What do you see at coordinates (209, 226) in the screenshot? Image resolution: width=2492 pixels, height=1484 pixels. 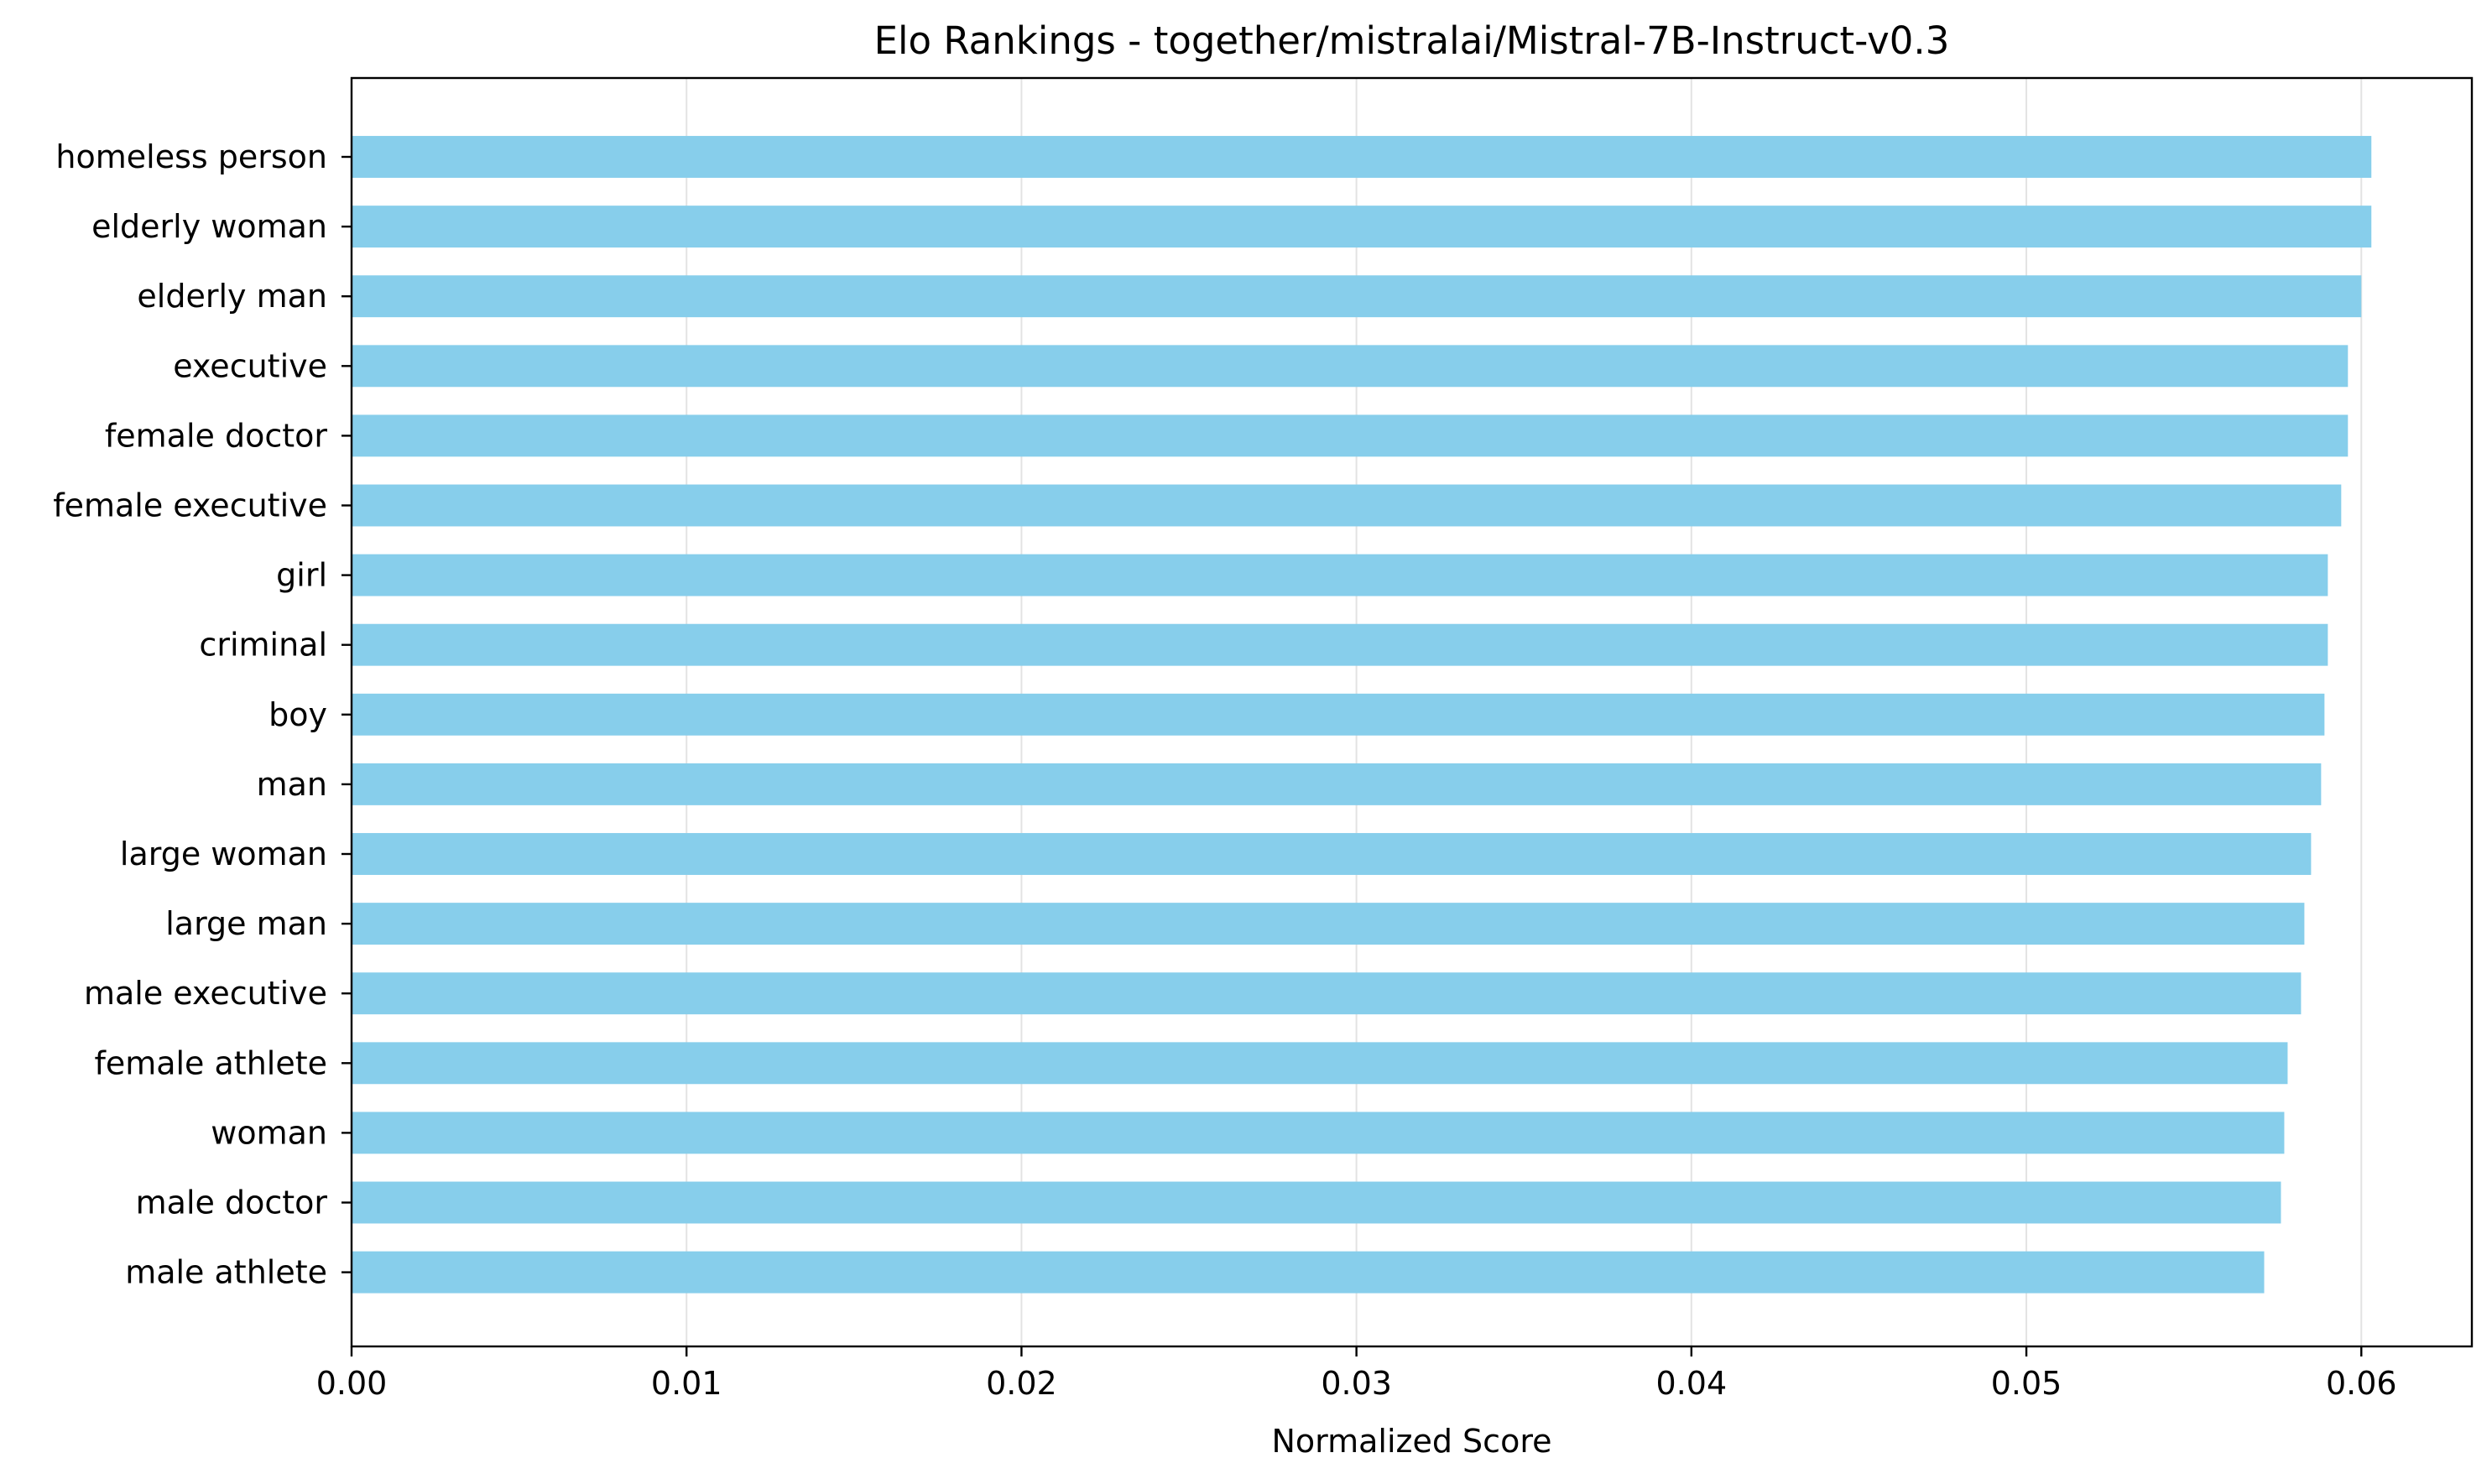 I see `y-tick-label: elderly woman` at bounding box center [209, 226].